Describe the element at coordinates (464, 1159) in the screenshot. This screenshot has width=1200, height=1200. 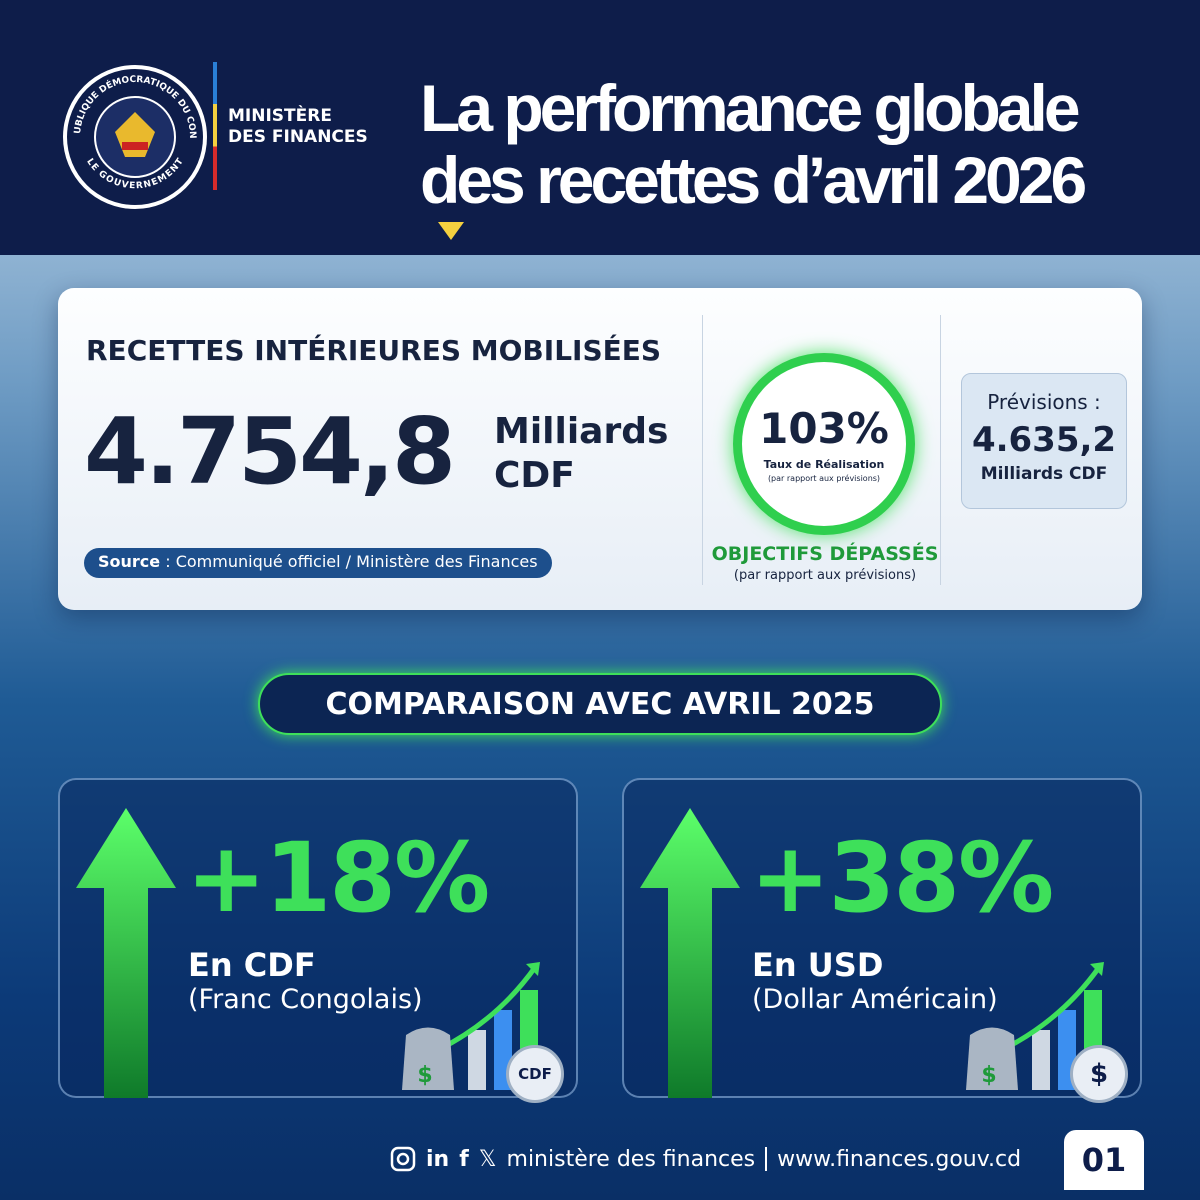
I see `social-icon: f` at that location.